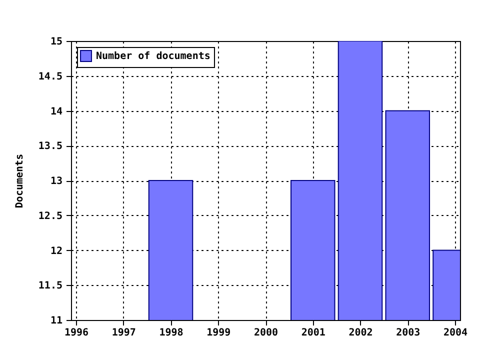  Describe the element at coordinates (266, 333) in the screenshot. I see `x-tick-label: 2000` at that location.